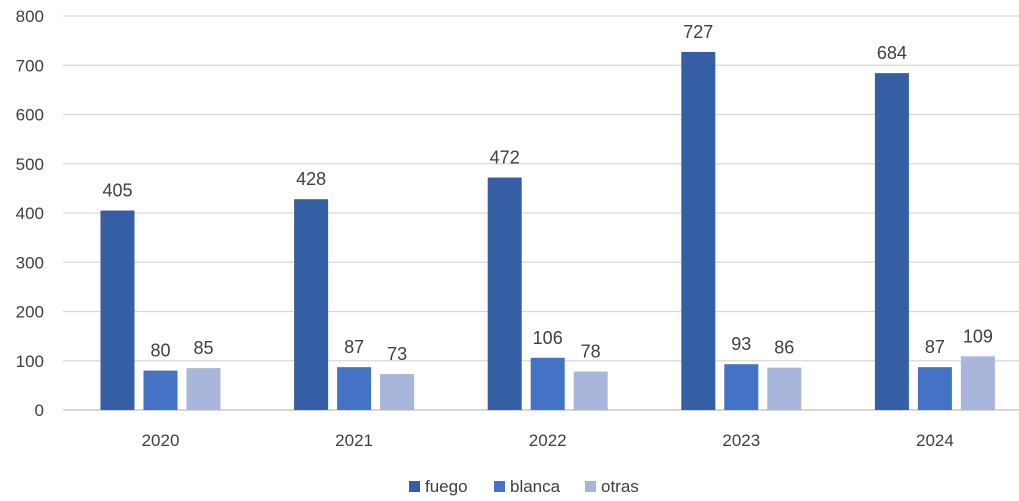 This screenshot has width=1019, height=501. Describe the element at coordinates (547, 383) in the screenshot. I see `bar-blanca-2022` at that location.